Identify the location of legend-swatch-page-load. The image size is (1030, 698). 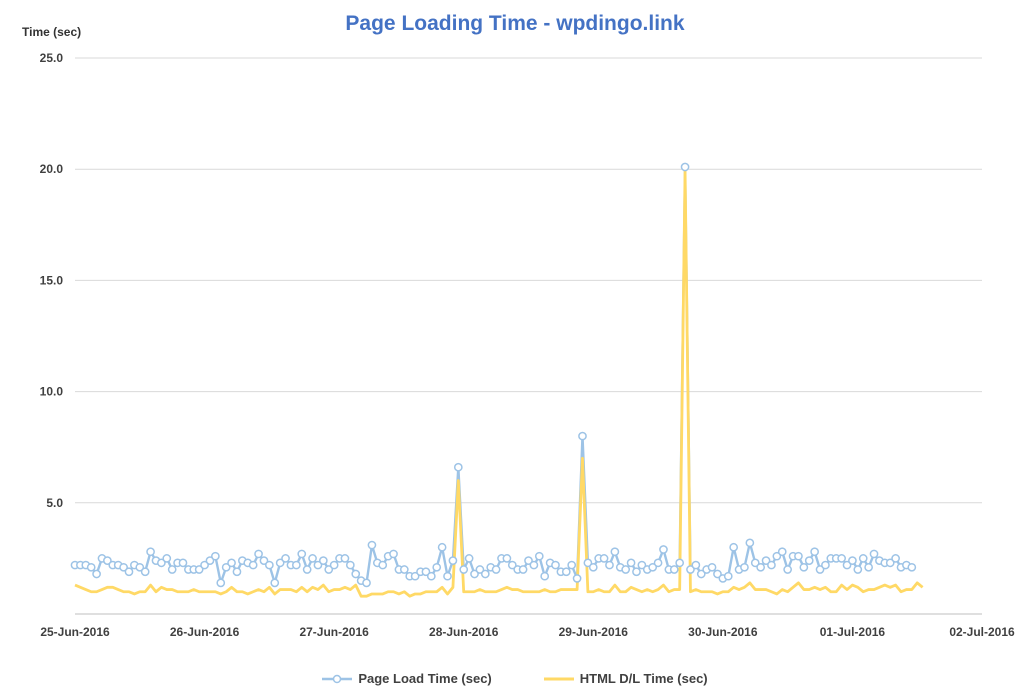
(337, 678).